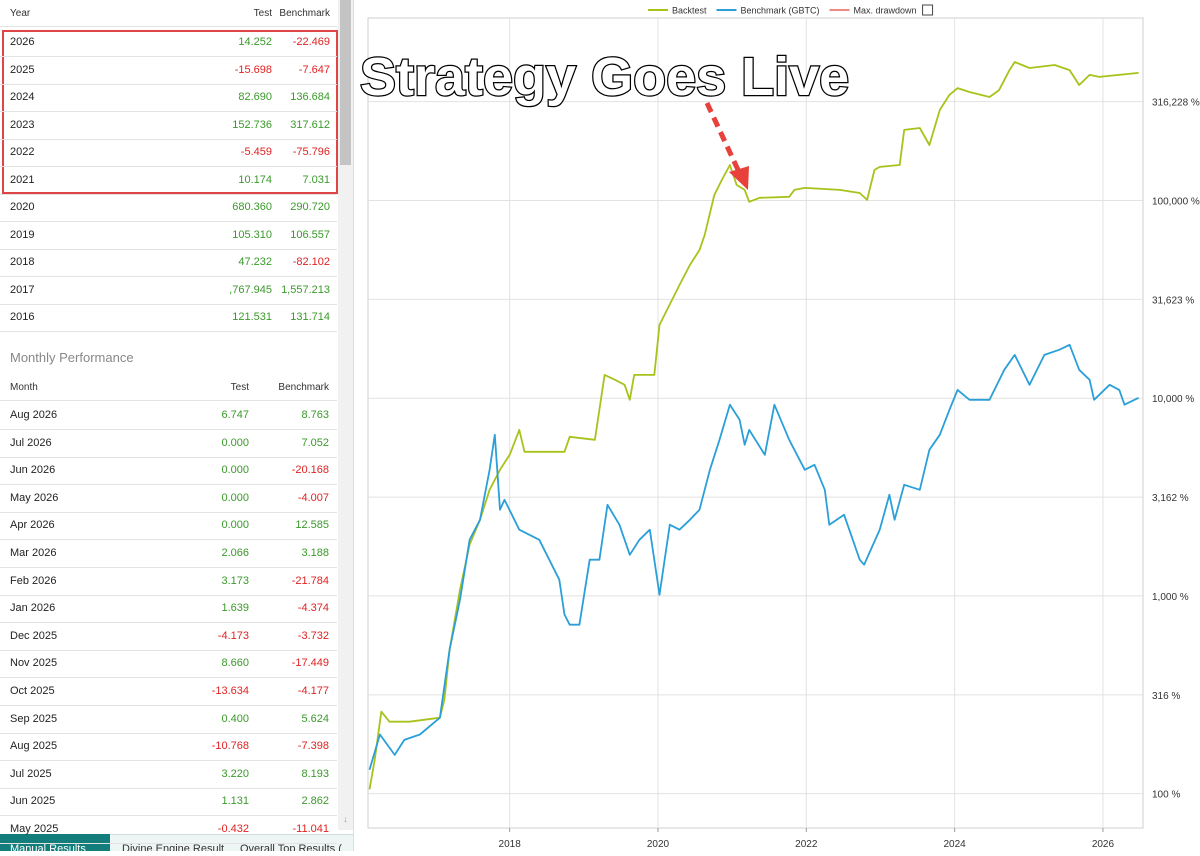 This screenshot has width=1200, height=856. I want to click on legend-label: Max. drawdown, so click(885, 11).